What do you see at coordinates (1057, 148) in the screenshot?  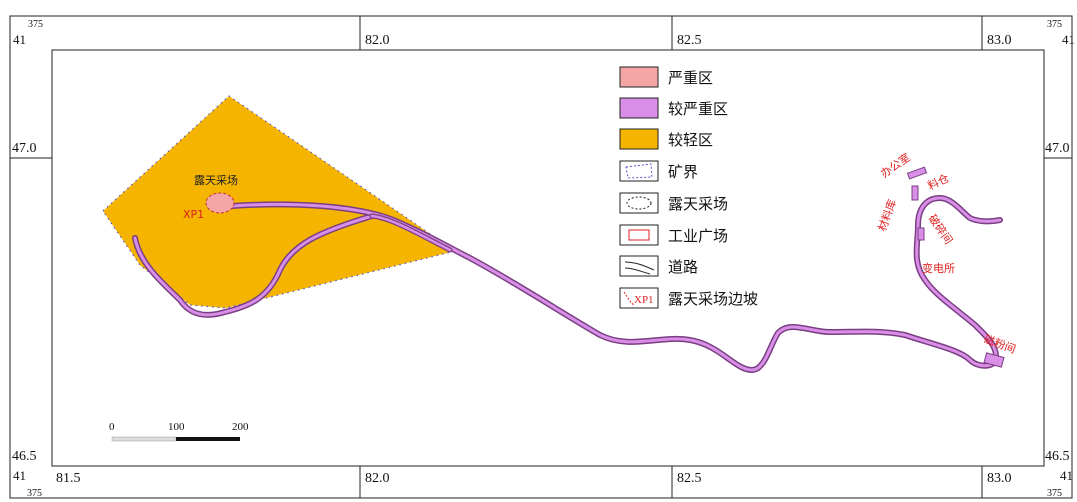 I see `right-tick-label: 47.0` at bounding box center [1057, 148].